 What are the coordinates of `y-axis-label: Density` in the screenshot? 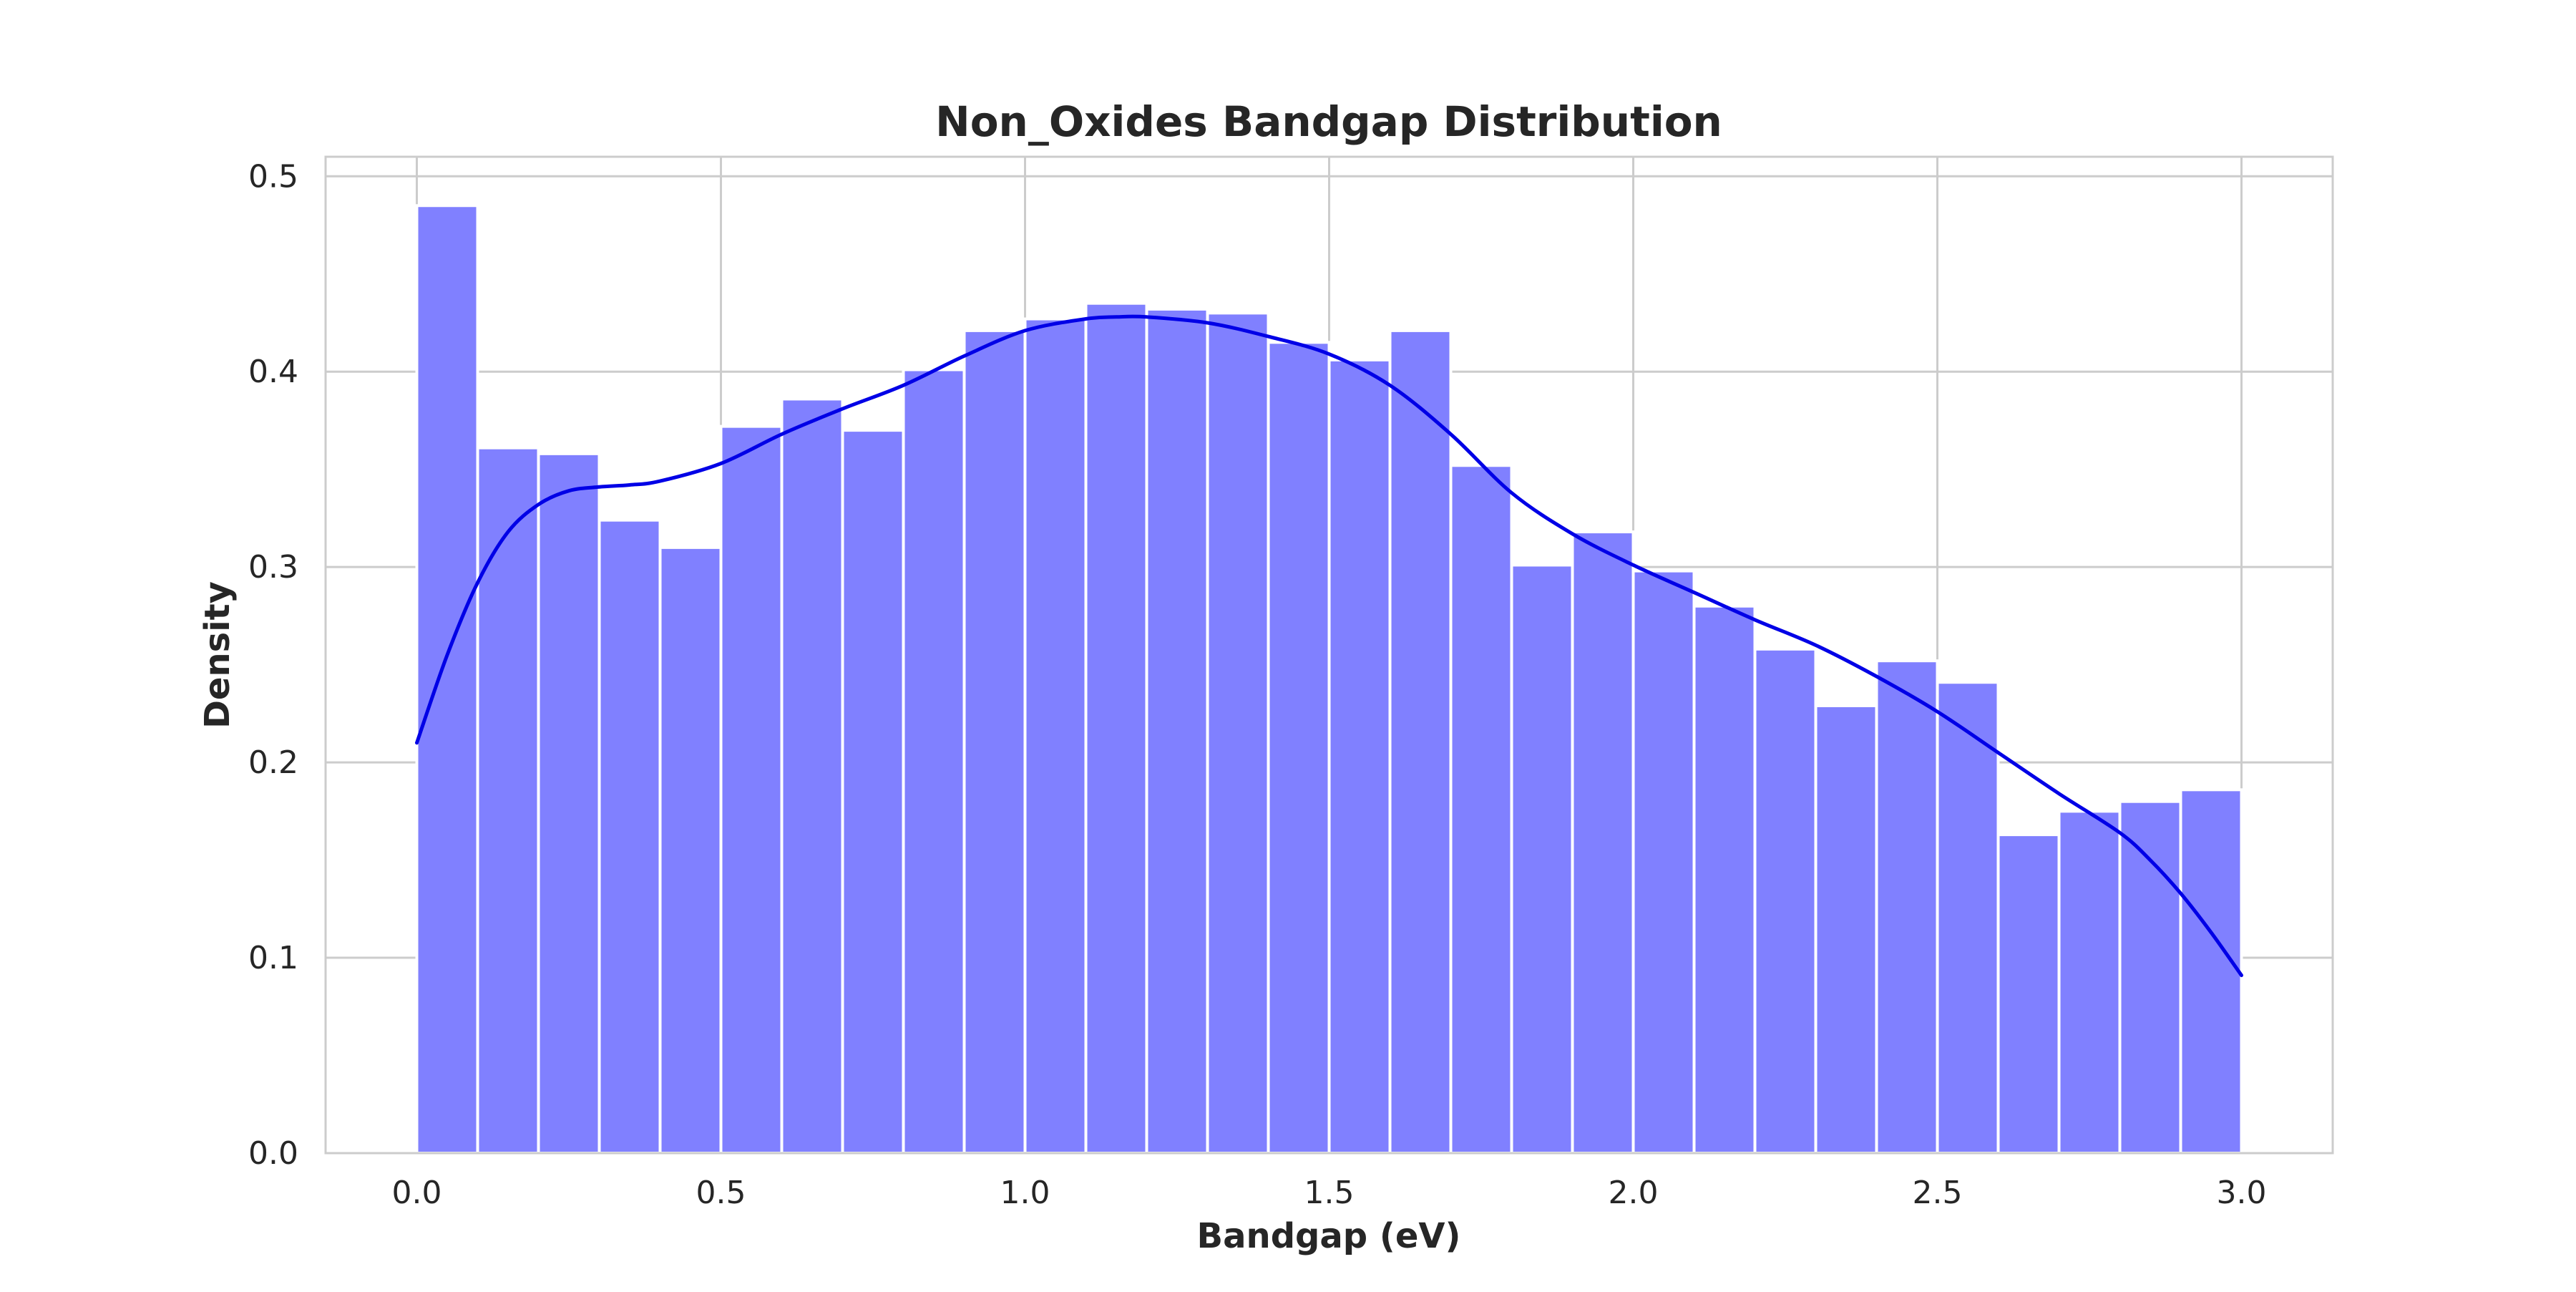 It's located at (217, 655).